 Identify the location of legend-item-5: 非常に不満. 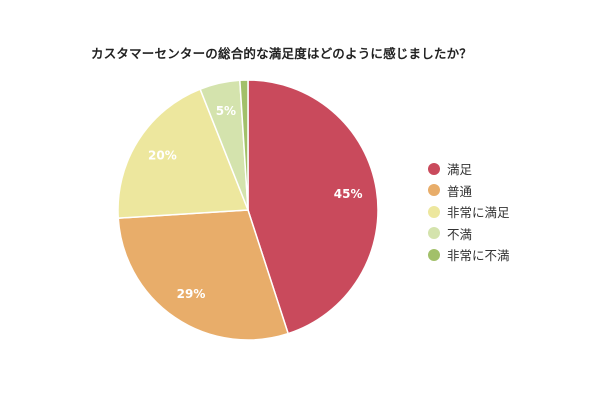
(469, 255).